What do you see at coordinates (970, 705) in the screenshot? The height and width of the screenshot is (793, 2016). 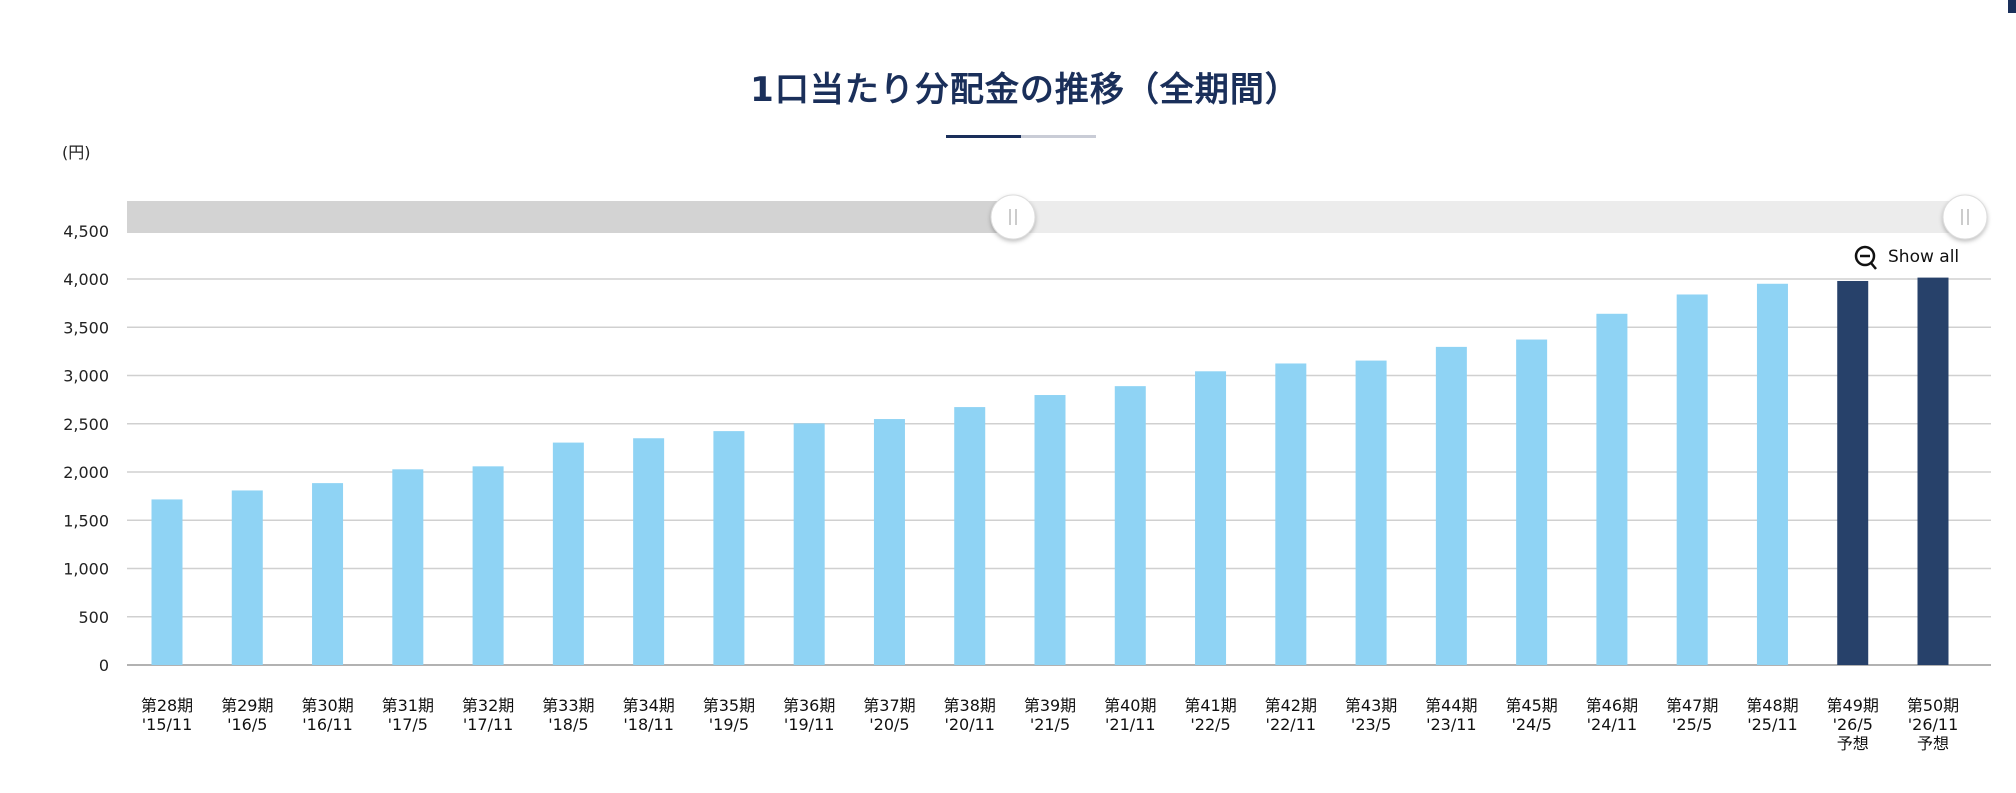 I see `x-tick-label: 第38期` at bounding box center [970, 705].